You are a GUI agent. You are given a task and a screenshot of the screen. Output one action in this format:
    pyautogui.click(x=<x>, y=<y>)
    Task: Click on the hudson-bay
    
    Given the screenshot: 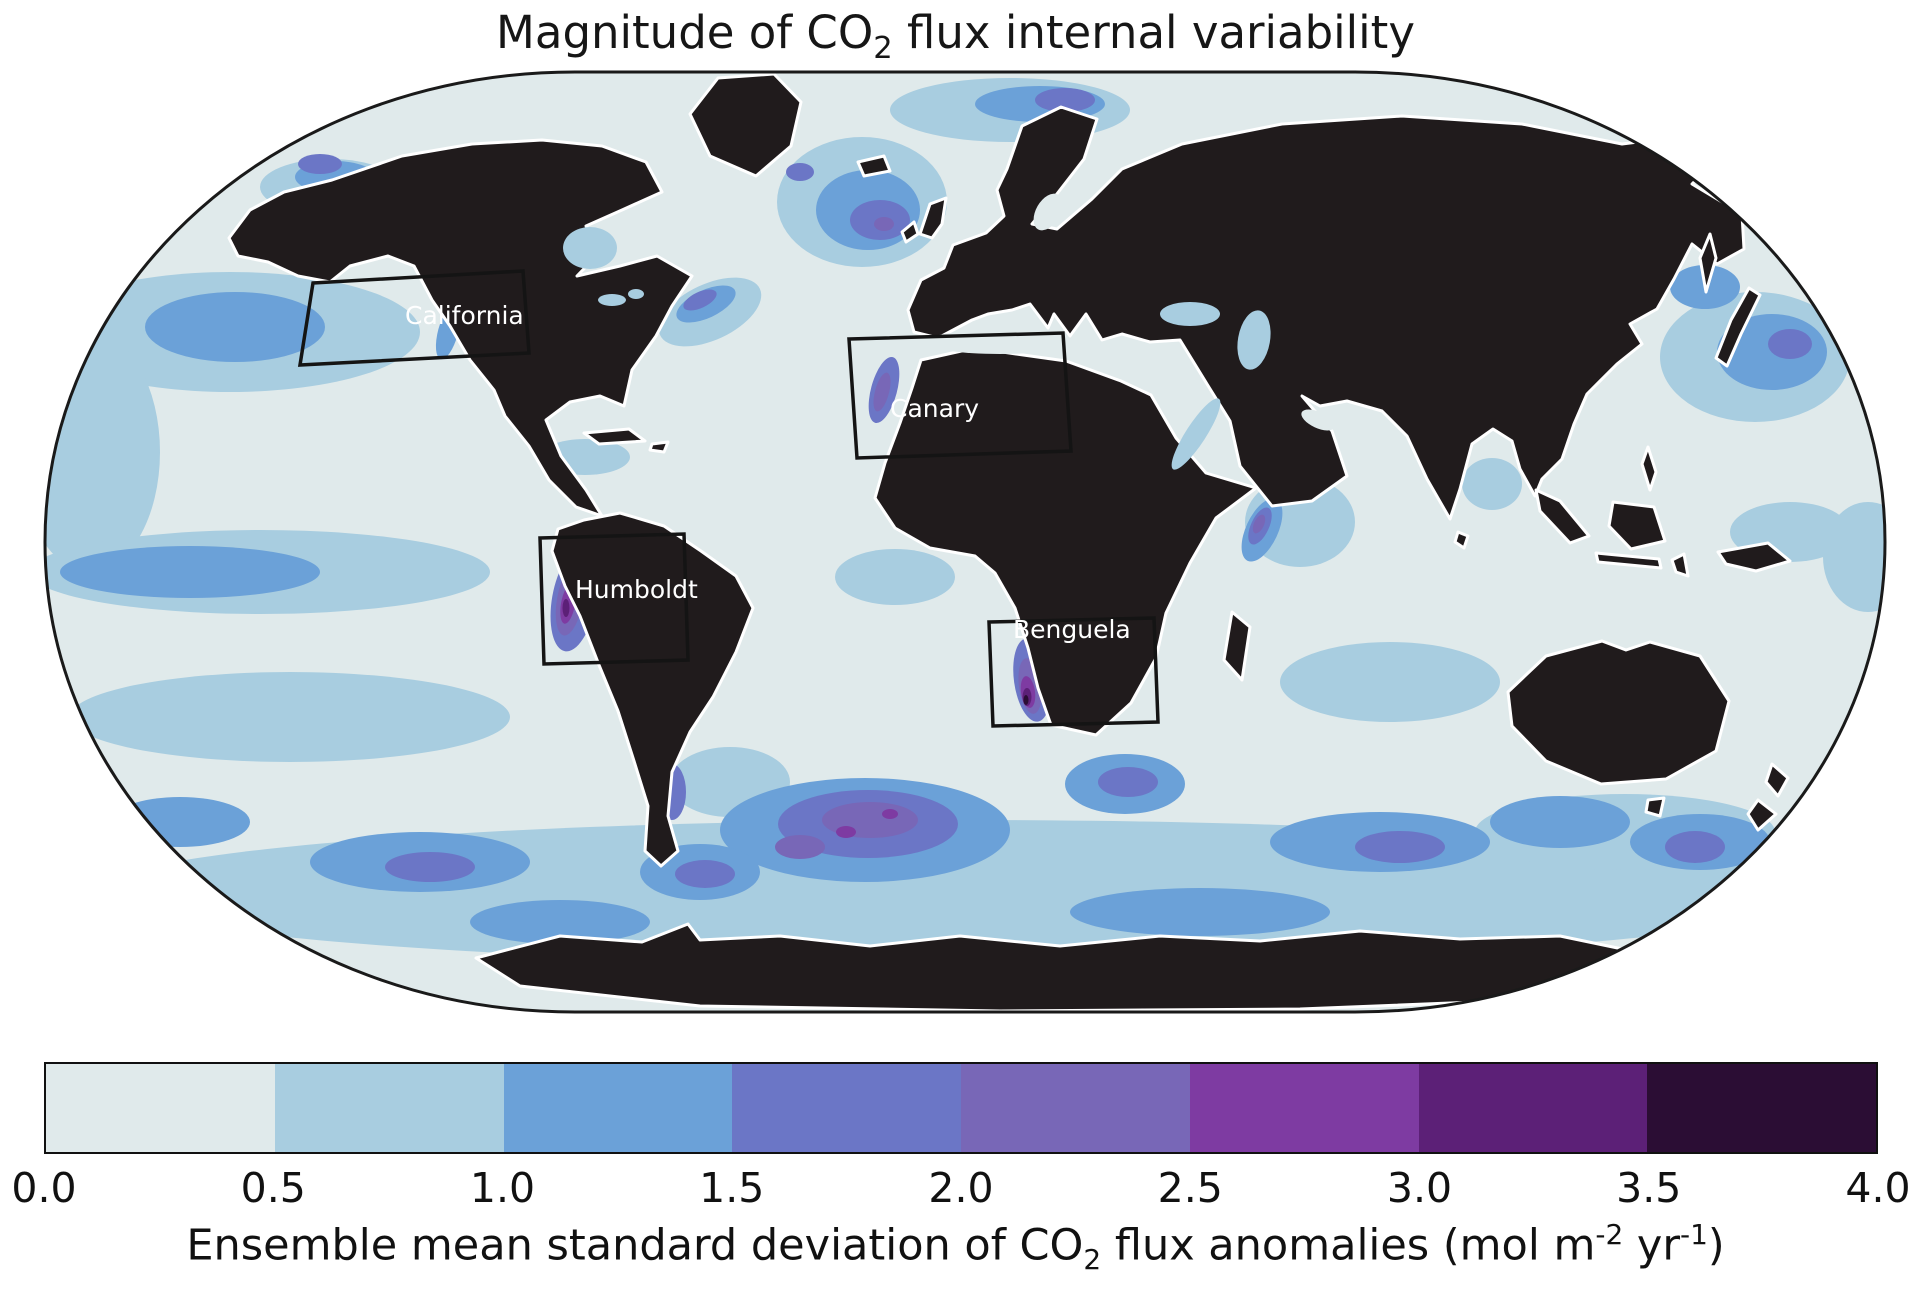 What is the action you would take?
    pyautogui.click(x=590, y=248)
    